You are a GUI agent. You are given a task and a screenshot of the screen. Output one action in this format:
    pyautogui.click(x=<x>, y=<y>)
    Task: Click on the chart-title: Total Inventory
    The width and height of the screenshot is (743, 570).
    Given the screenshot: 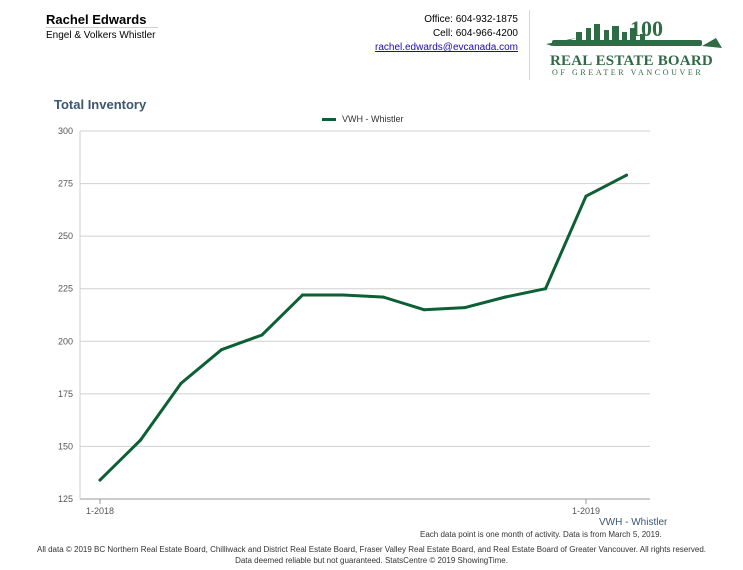 What is the action you would take?
    pyautogui.click(x=100, y=104)
    